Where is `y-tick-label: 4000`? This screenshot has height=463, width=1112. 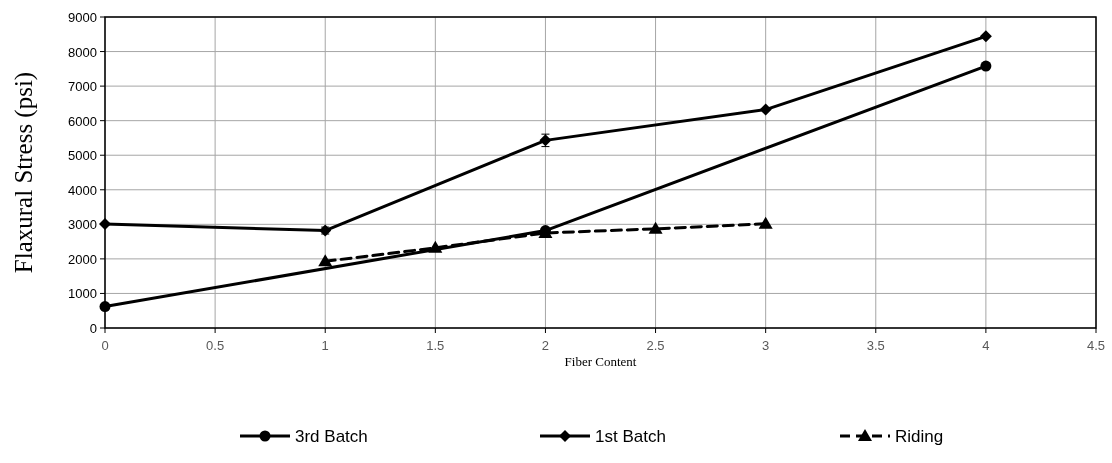 y-tick-label: 4000 is located at coordinates (82, 190).